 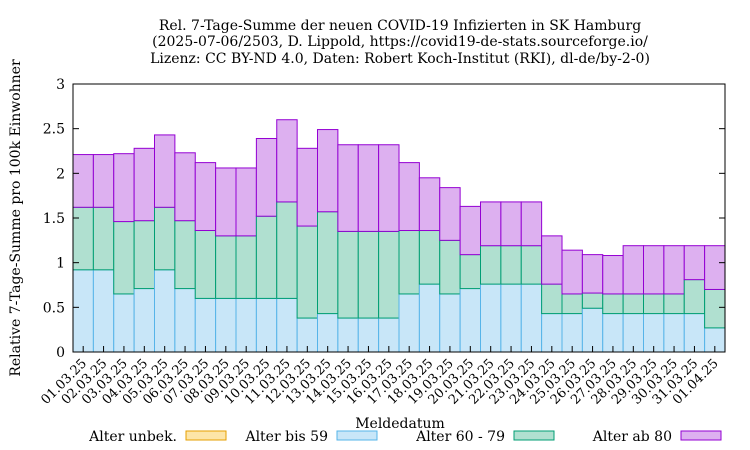 What do you see at coordinates (16, 218) in the screenshot?
I see `y-axis-label: Relative 7-Tage-Summe pro 100k Einwohner` at bounding box center [16, 218].